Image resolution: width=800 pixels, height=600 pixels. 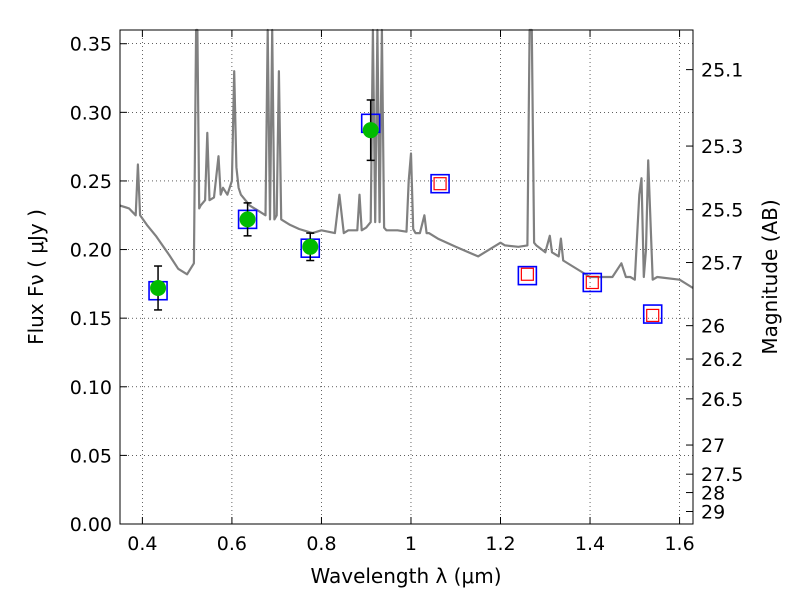 What do you see at coordinates (722, 211) in the screenshot?
I see `magnitude-tick-label: 25.5` at bounding box center [722, 211].